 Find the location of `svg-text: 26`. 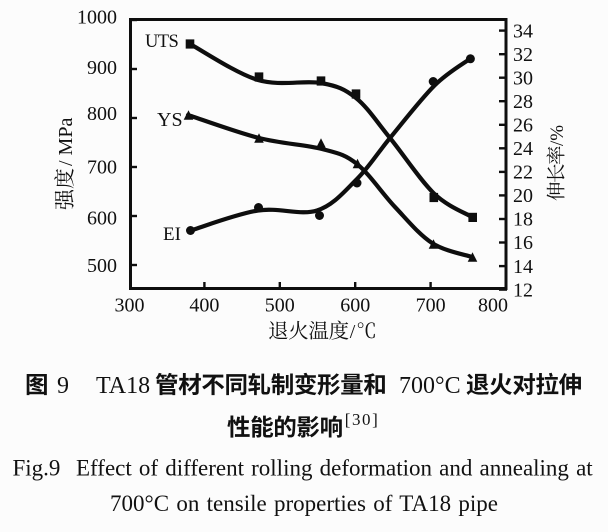

svg-text: 26 is located at coordinates (523, 126).